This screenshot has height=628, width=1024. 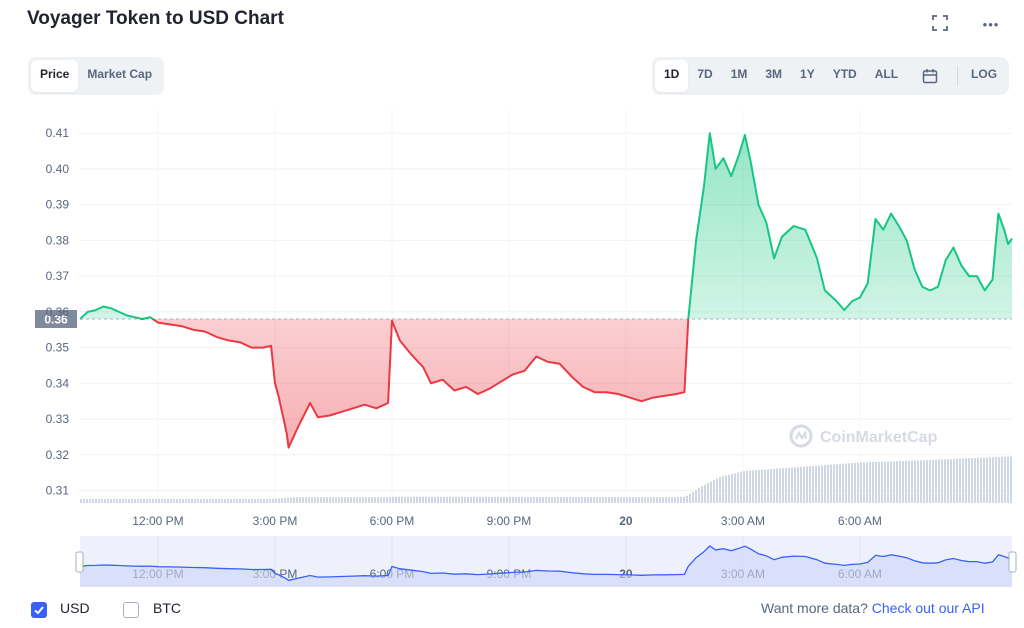 I want to click on y-tick-label: 0.35, so click(x=58, y=348).